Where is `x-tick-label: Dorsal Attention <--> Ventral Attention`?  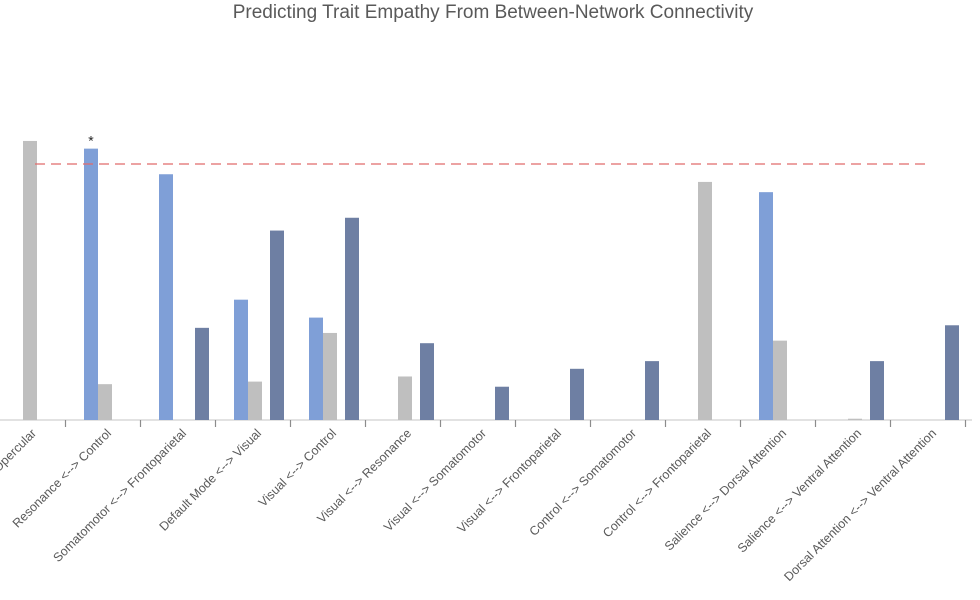 x-tick-label: Dorsal Attention <--> Ventral Attention is located at coordinates (860, 505).